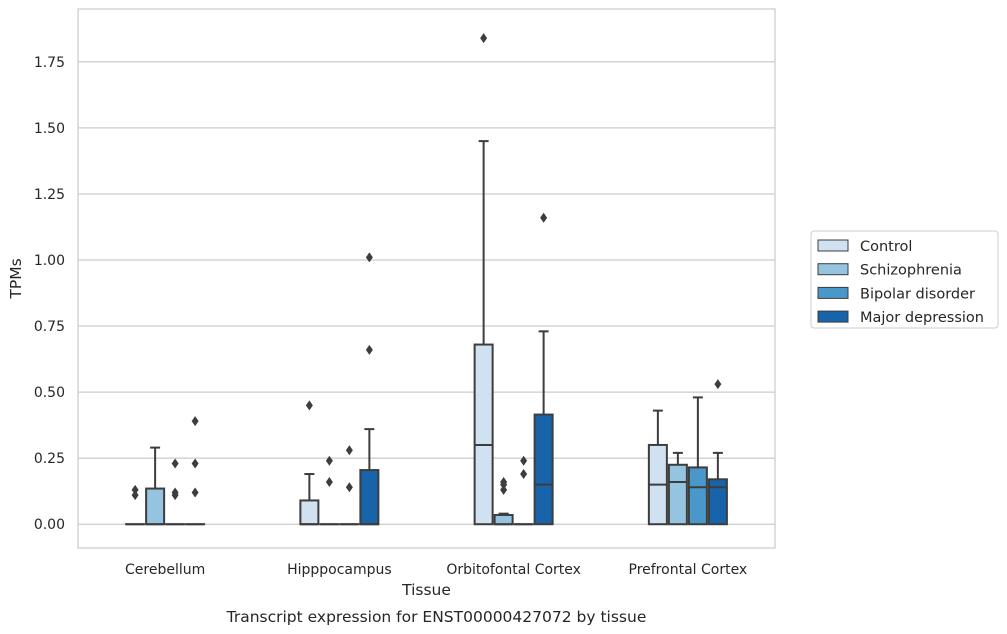 This screenshot has width=1007, height=634. I want to click on y-tick-label: 1.50, so click(49, 129).